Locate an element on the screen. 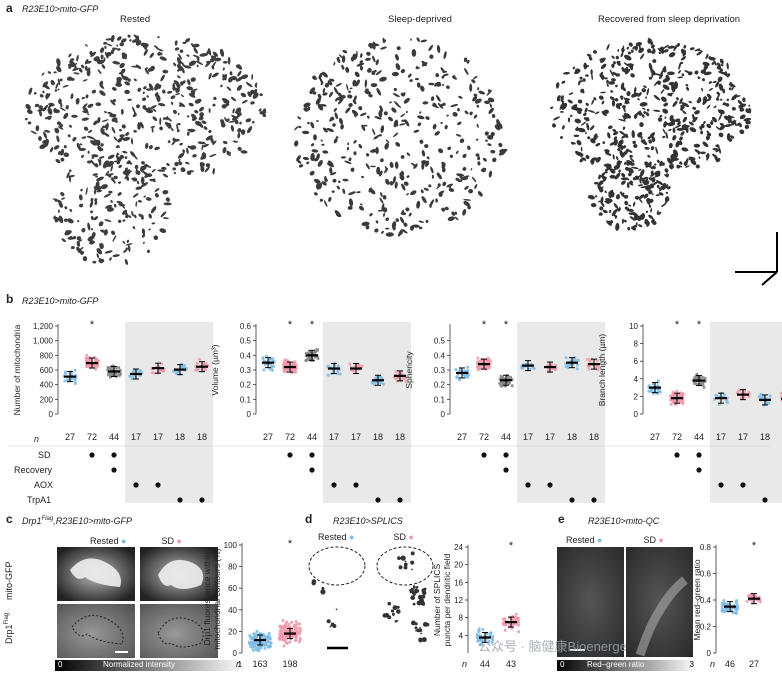 The image size is (782, 675). splics-punctum is located at coordinates (336, 609).